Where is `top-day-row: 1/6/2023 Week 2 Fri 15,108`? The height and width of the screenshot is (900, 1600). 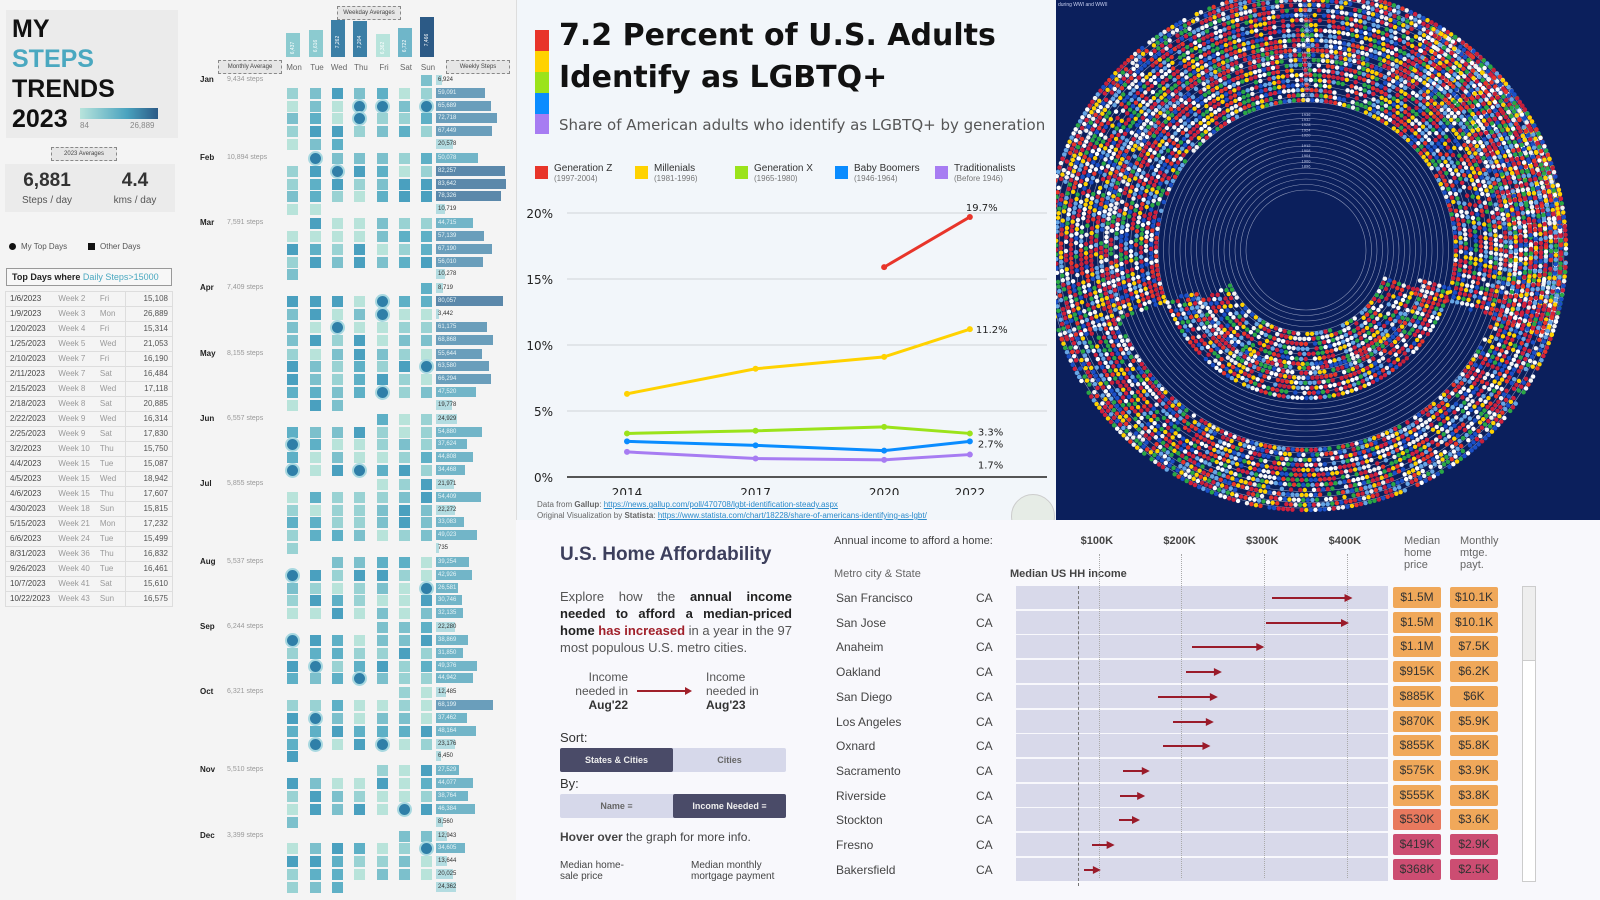
top-day-row: 1/6/2023 Week 2 Fri 15,108 is located at coordinates (89, 299).